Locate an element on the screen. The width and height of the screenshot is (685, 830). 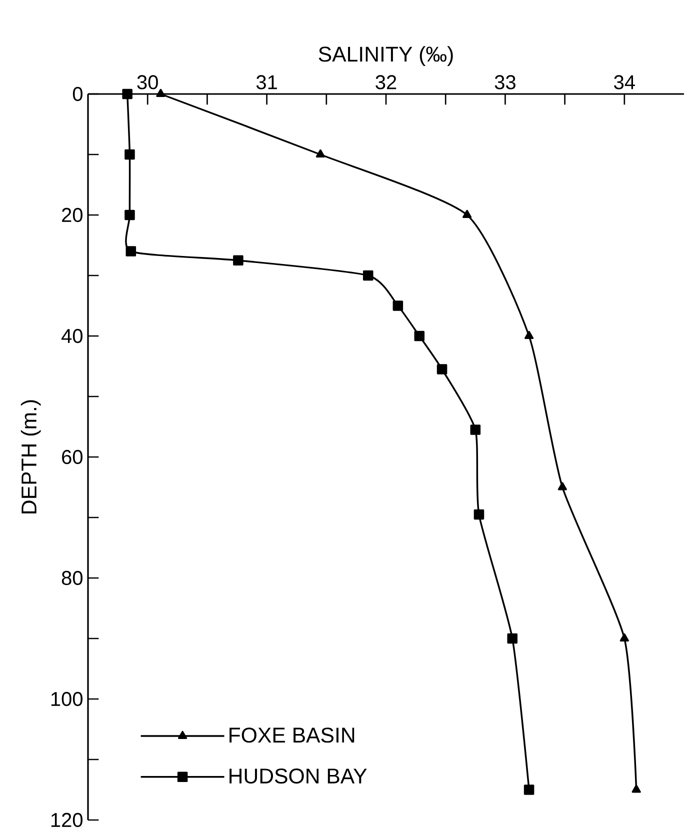
y-tick-label: 60 is located at coordinates (72, 457).